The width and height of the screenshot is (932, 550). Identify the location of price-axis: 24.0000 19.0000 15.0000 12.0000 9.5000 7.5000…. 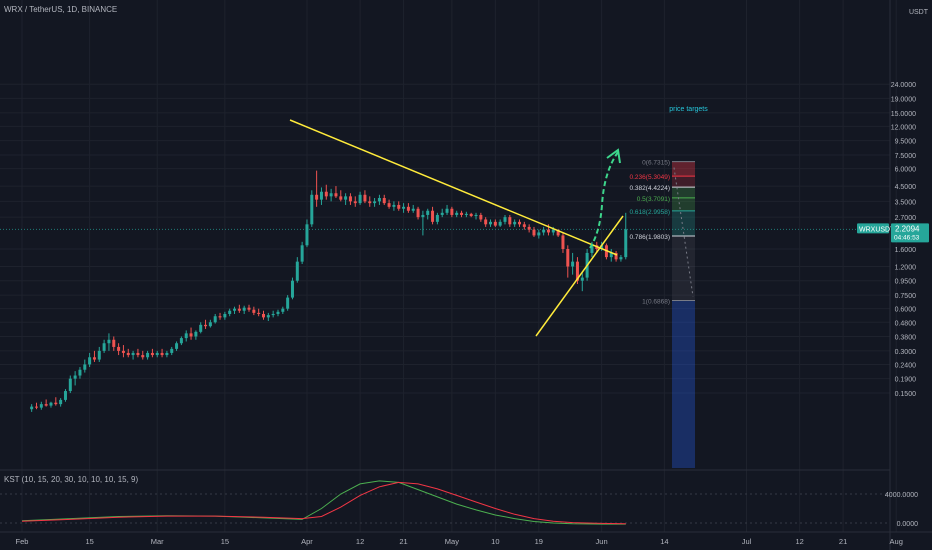
(903, 240).